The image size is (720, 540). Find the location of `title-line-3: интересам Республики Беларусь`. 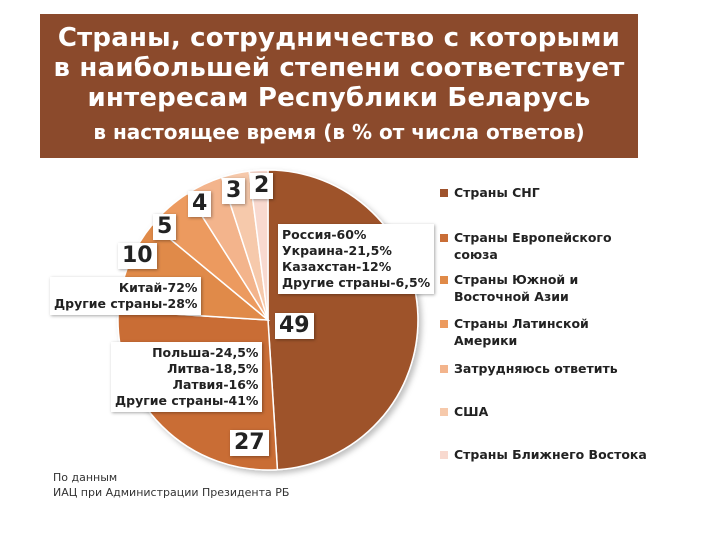

title-line-3: интересам Республики Беларусь is located at coordinates (339, 98).